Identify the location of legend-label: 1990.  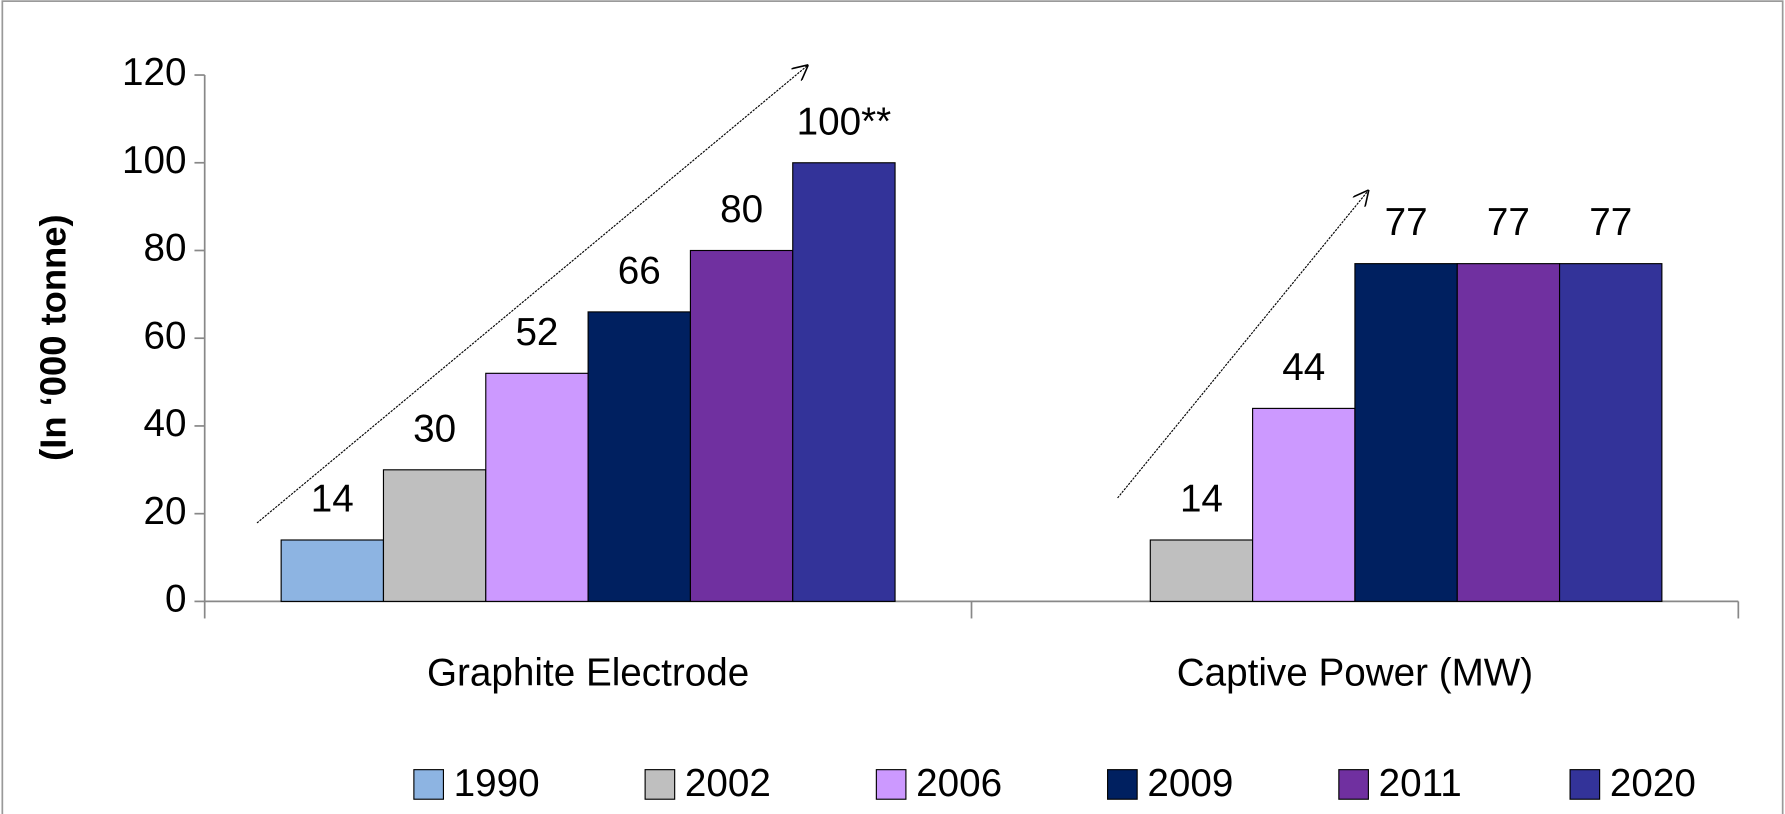
(497, 783).